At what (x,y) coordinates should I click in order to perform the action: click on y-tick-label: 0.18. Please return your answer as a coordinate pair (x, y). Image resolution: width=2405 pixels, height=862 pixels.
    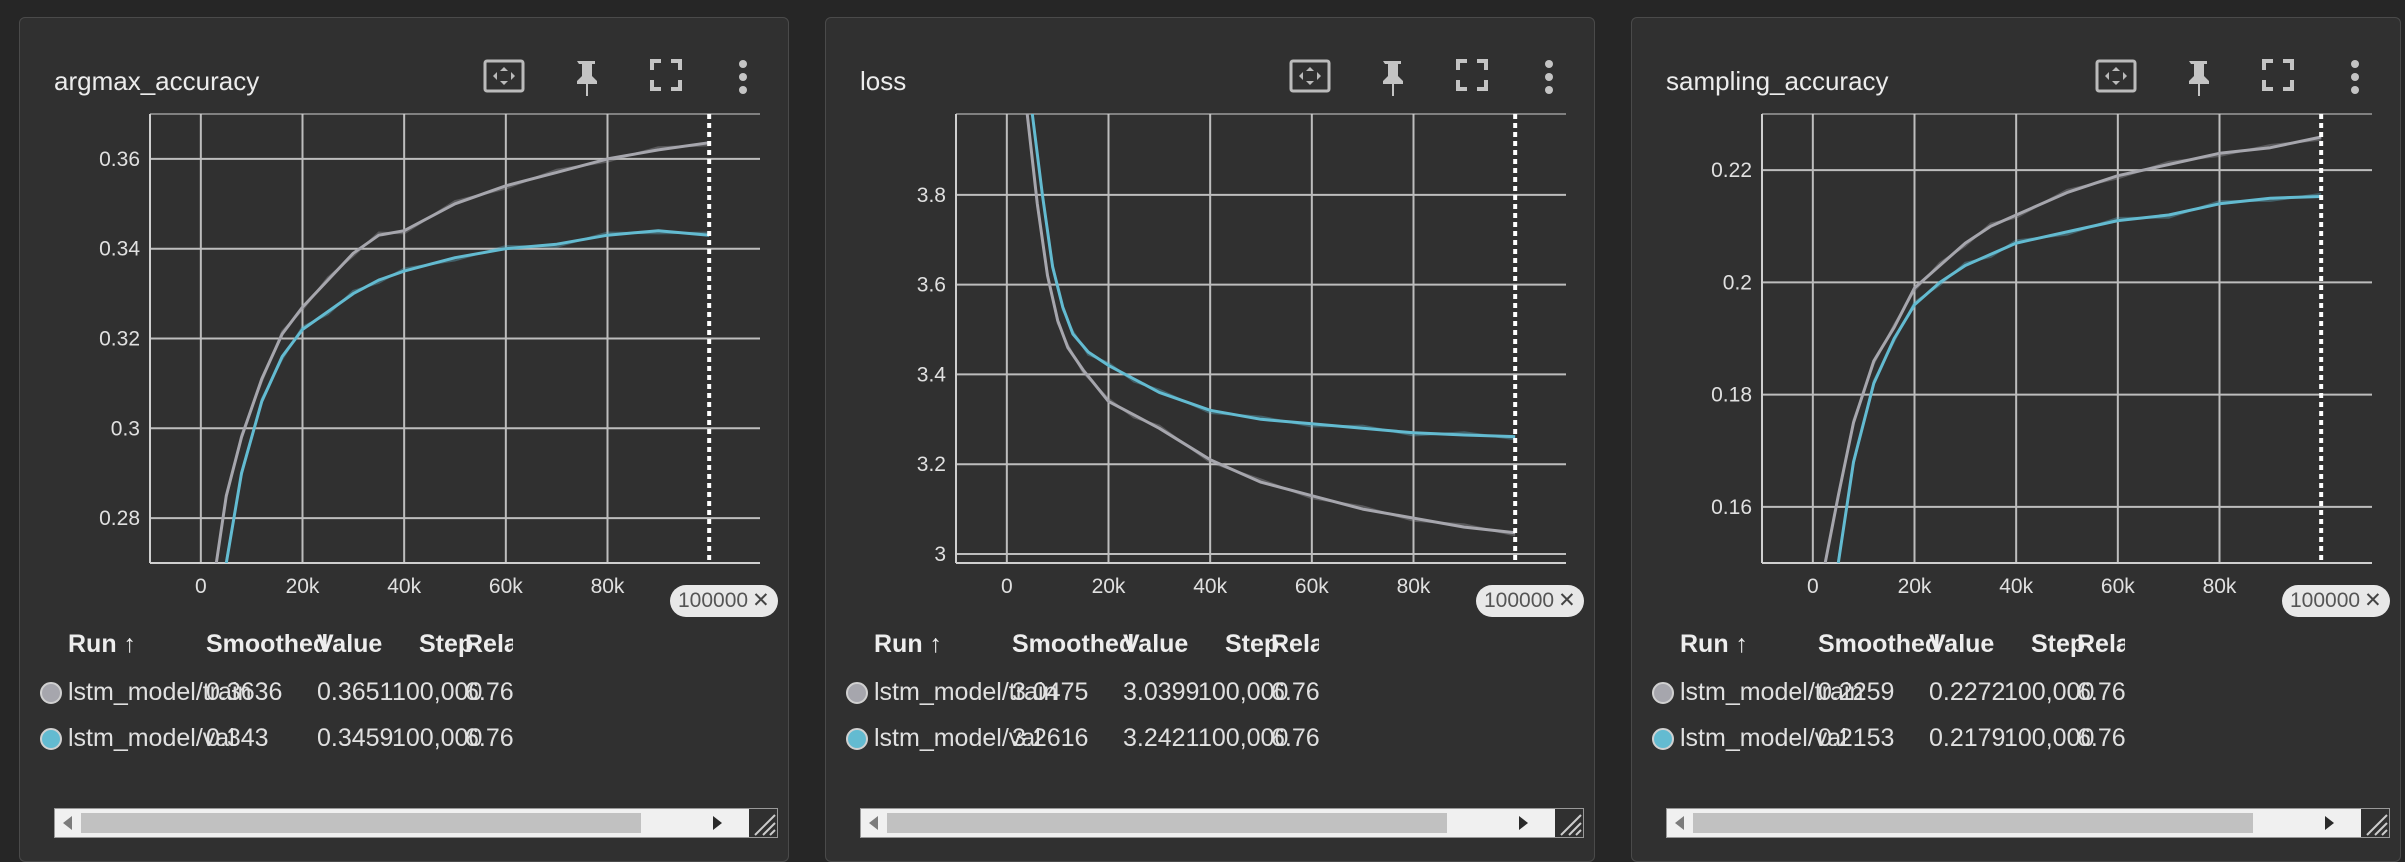
    Looking at the image, I should click on (1731, 395).